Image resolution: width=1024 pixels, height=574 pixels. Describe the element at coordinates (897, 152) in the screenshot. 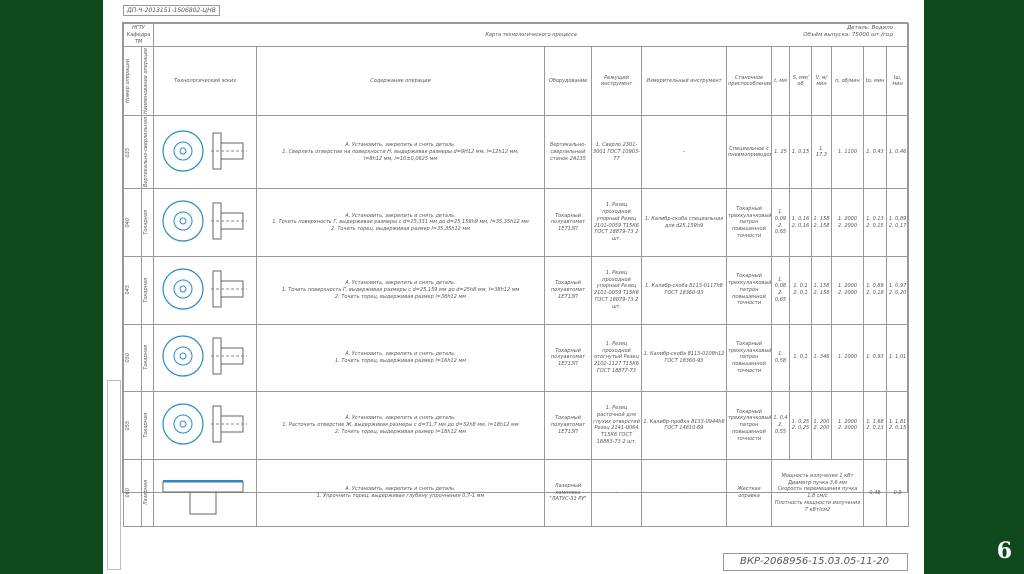

I see `cell-tsh: 1. 0,46` at that location.